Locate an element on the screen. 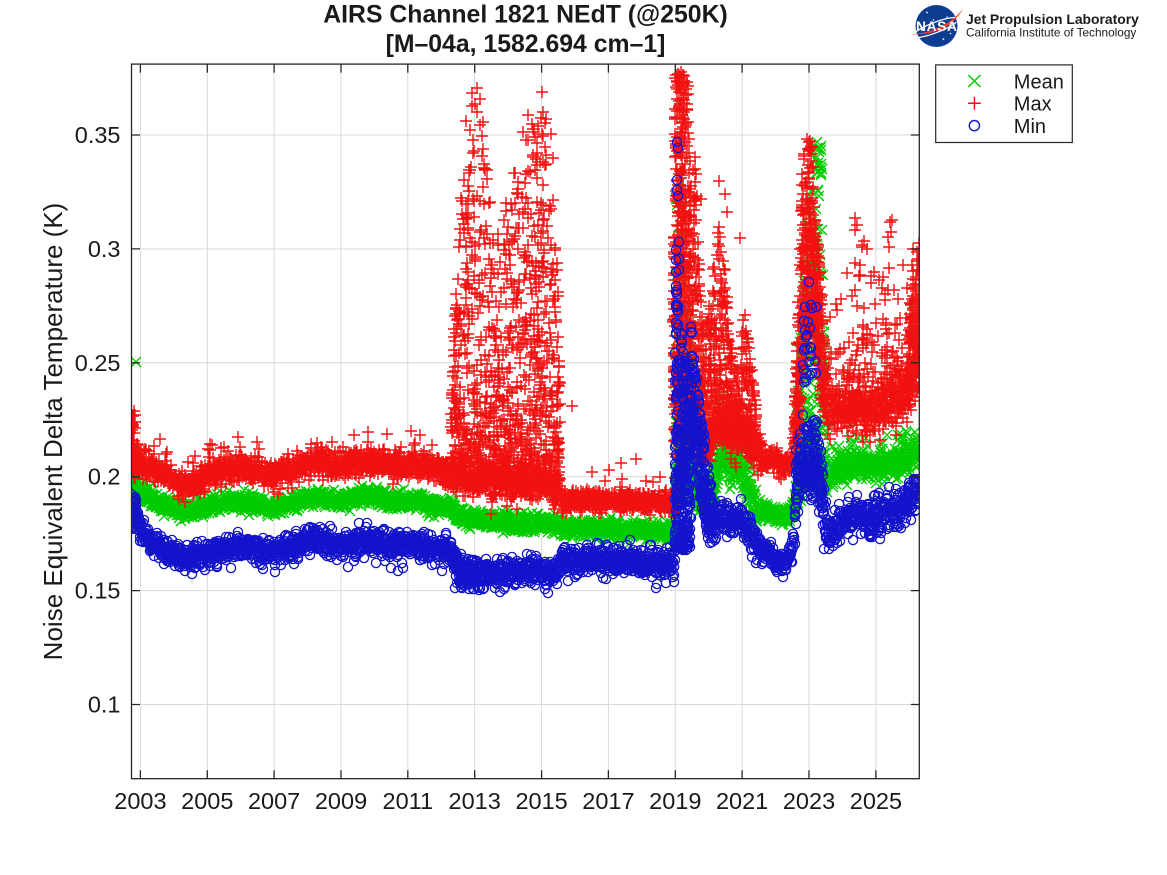  svg-text: 2007 is located at coordinates (274, 801).